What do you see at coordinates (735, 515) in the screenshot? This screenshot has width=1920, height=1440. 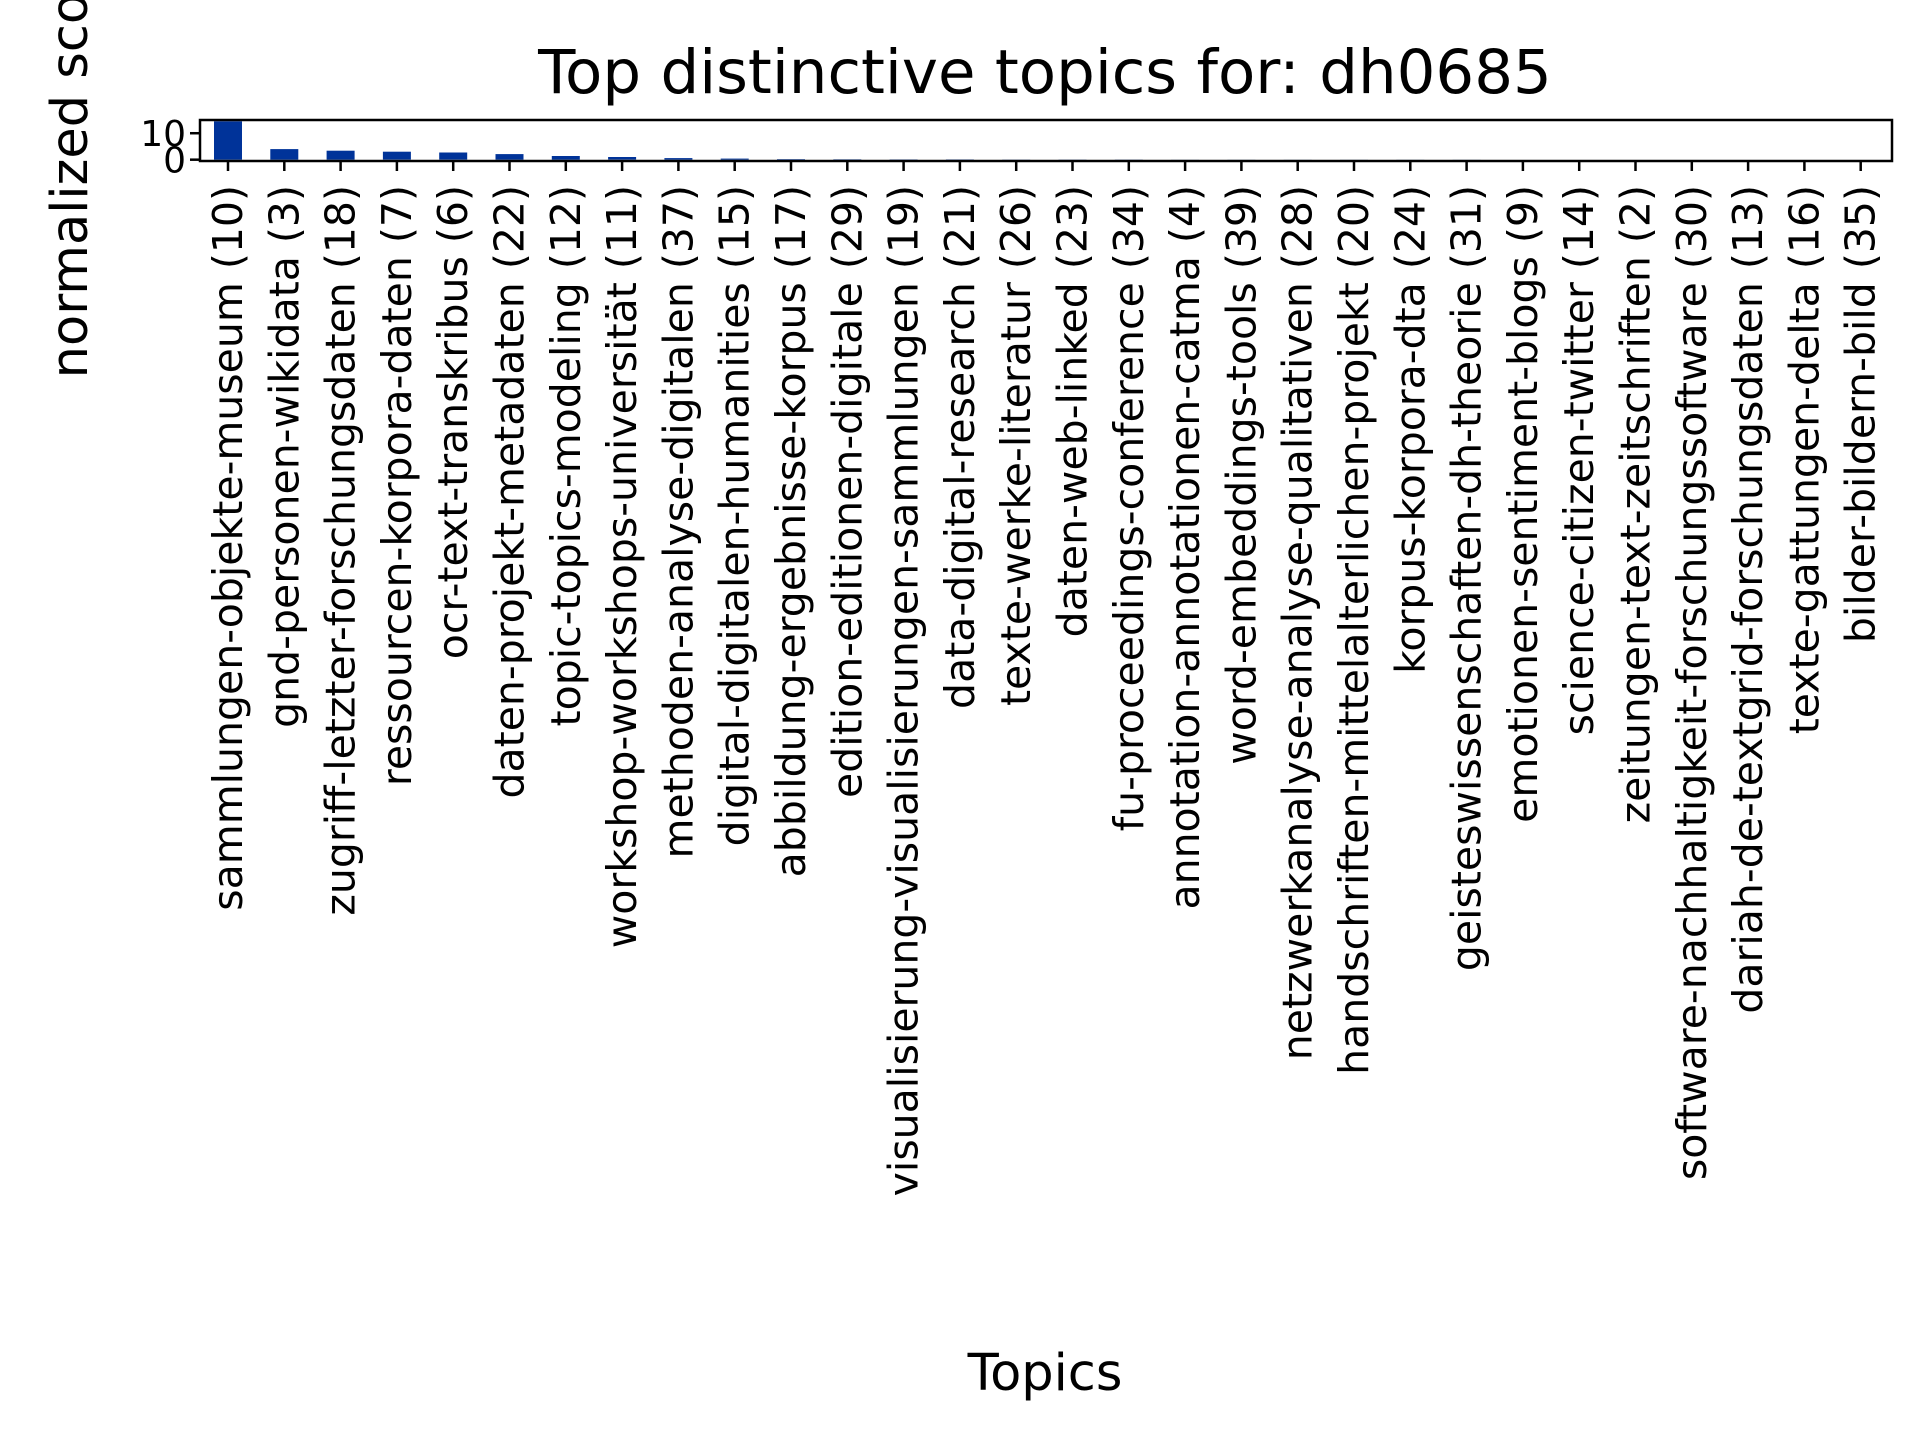 I see `x-tick-label: digital-digitalen-humanities (15)` at bounding box center [735, 515].